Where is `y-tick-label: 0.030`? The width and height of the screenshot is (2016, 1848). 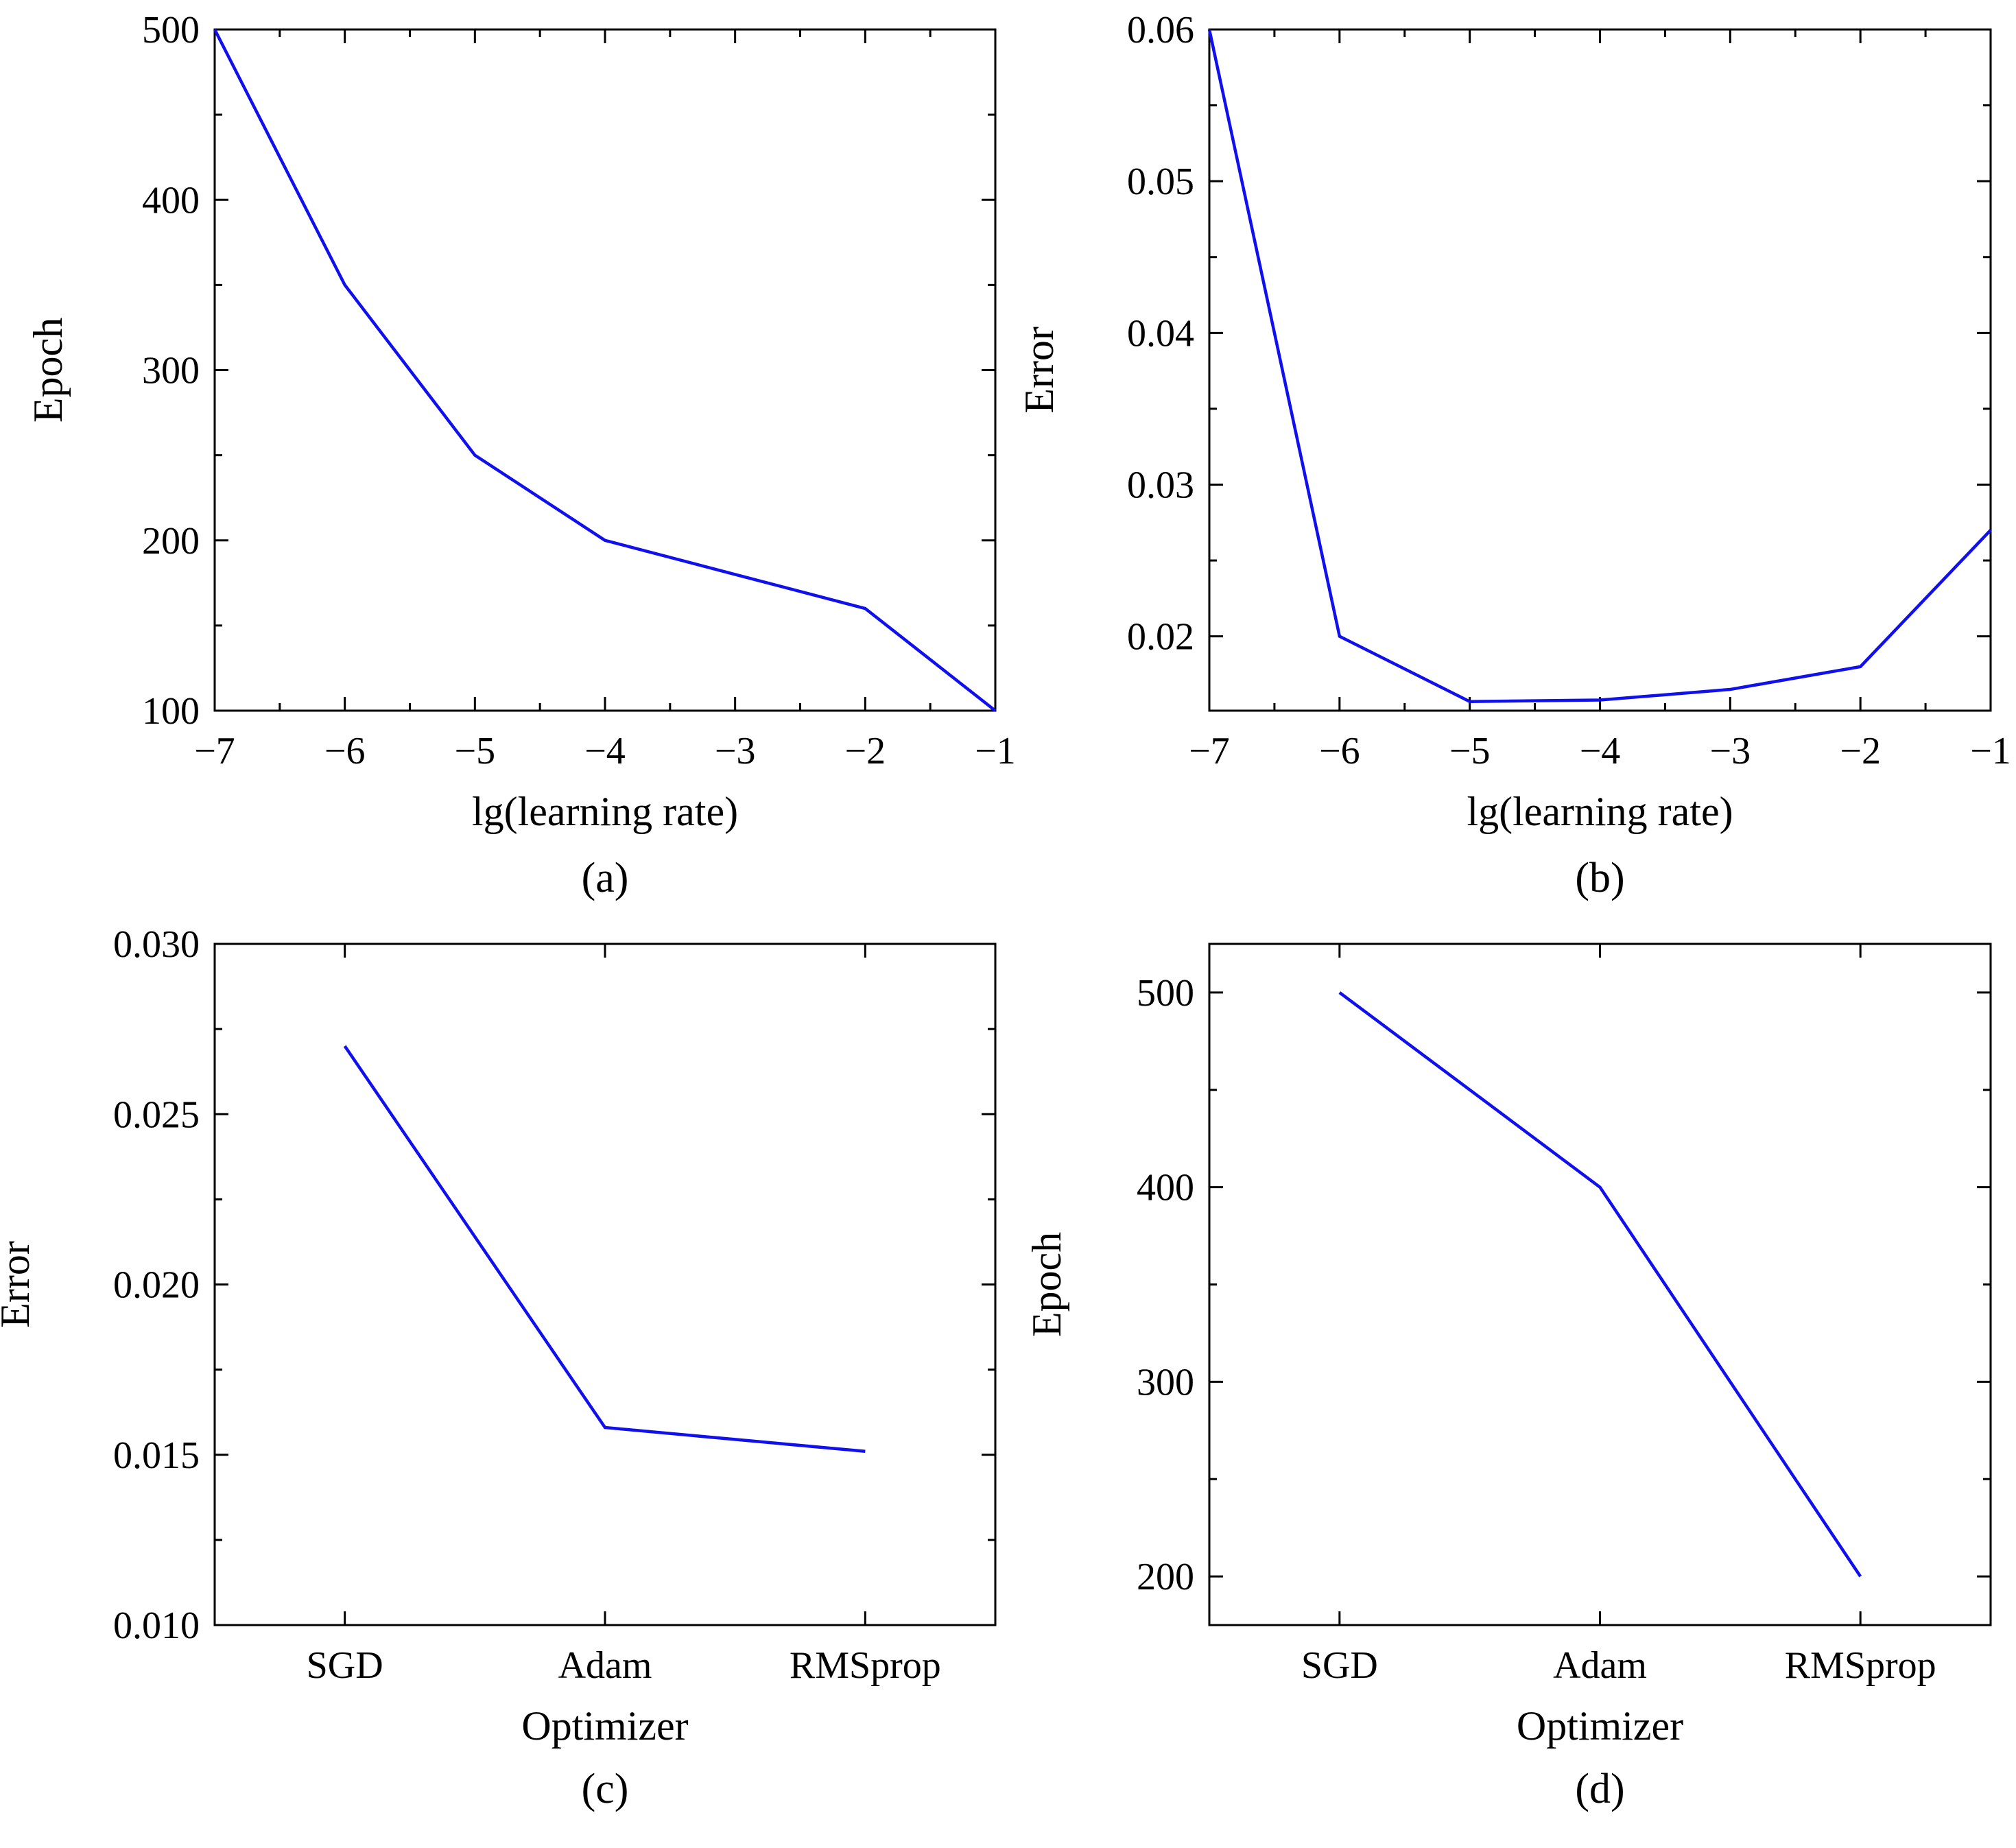
y-tick-label: 0.030 is located at coordinates (156, 944).